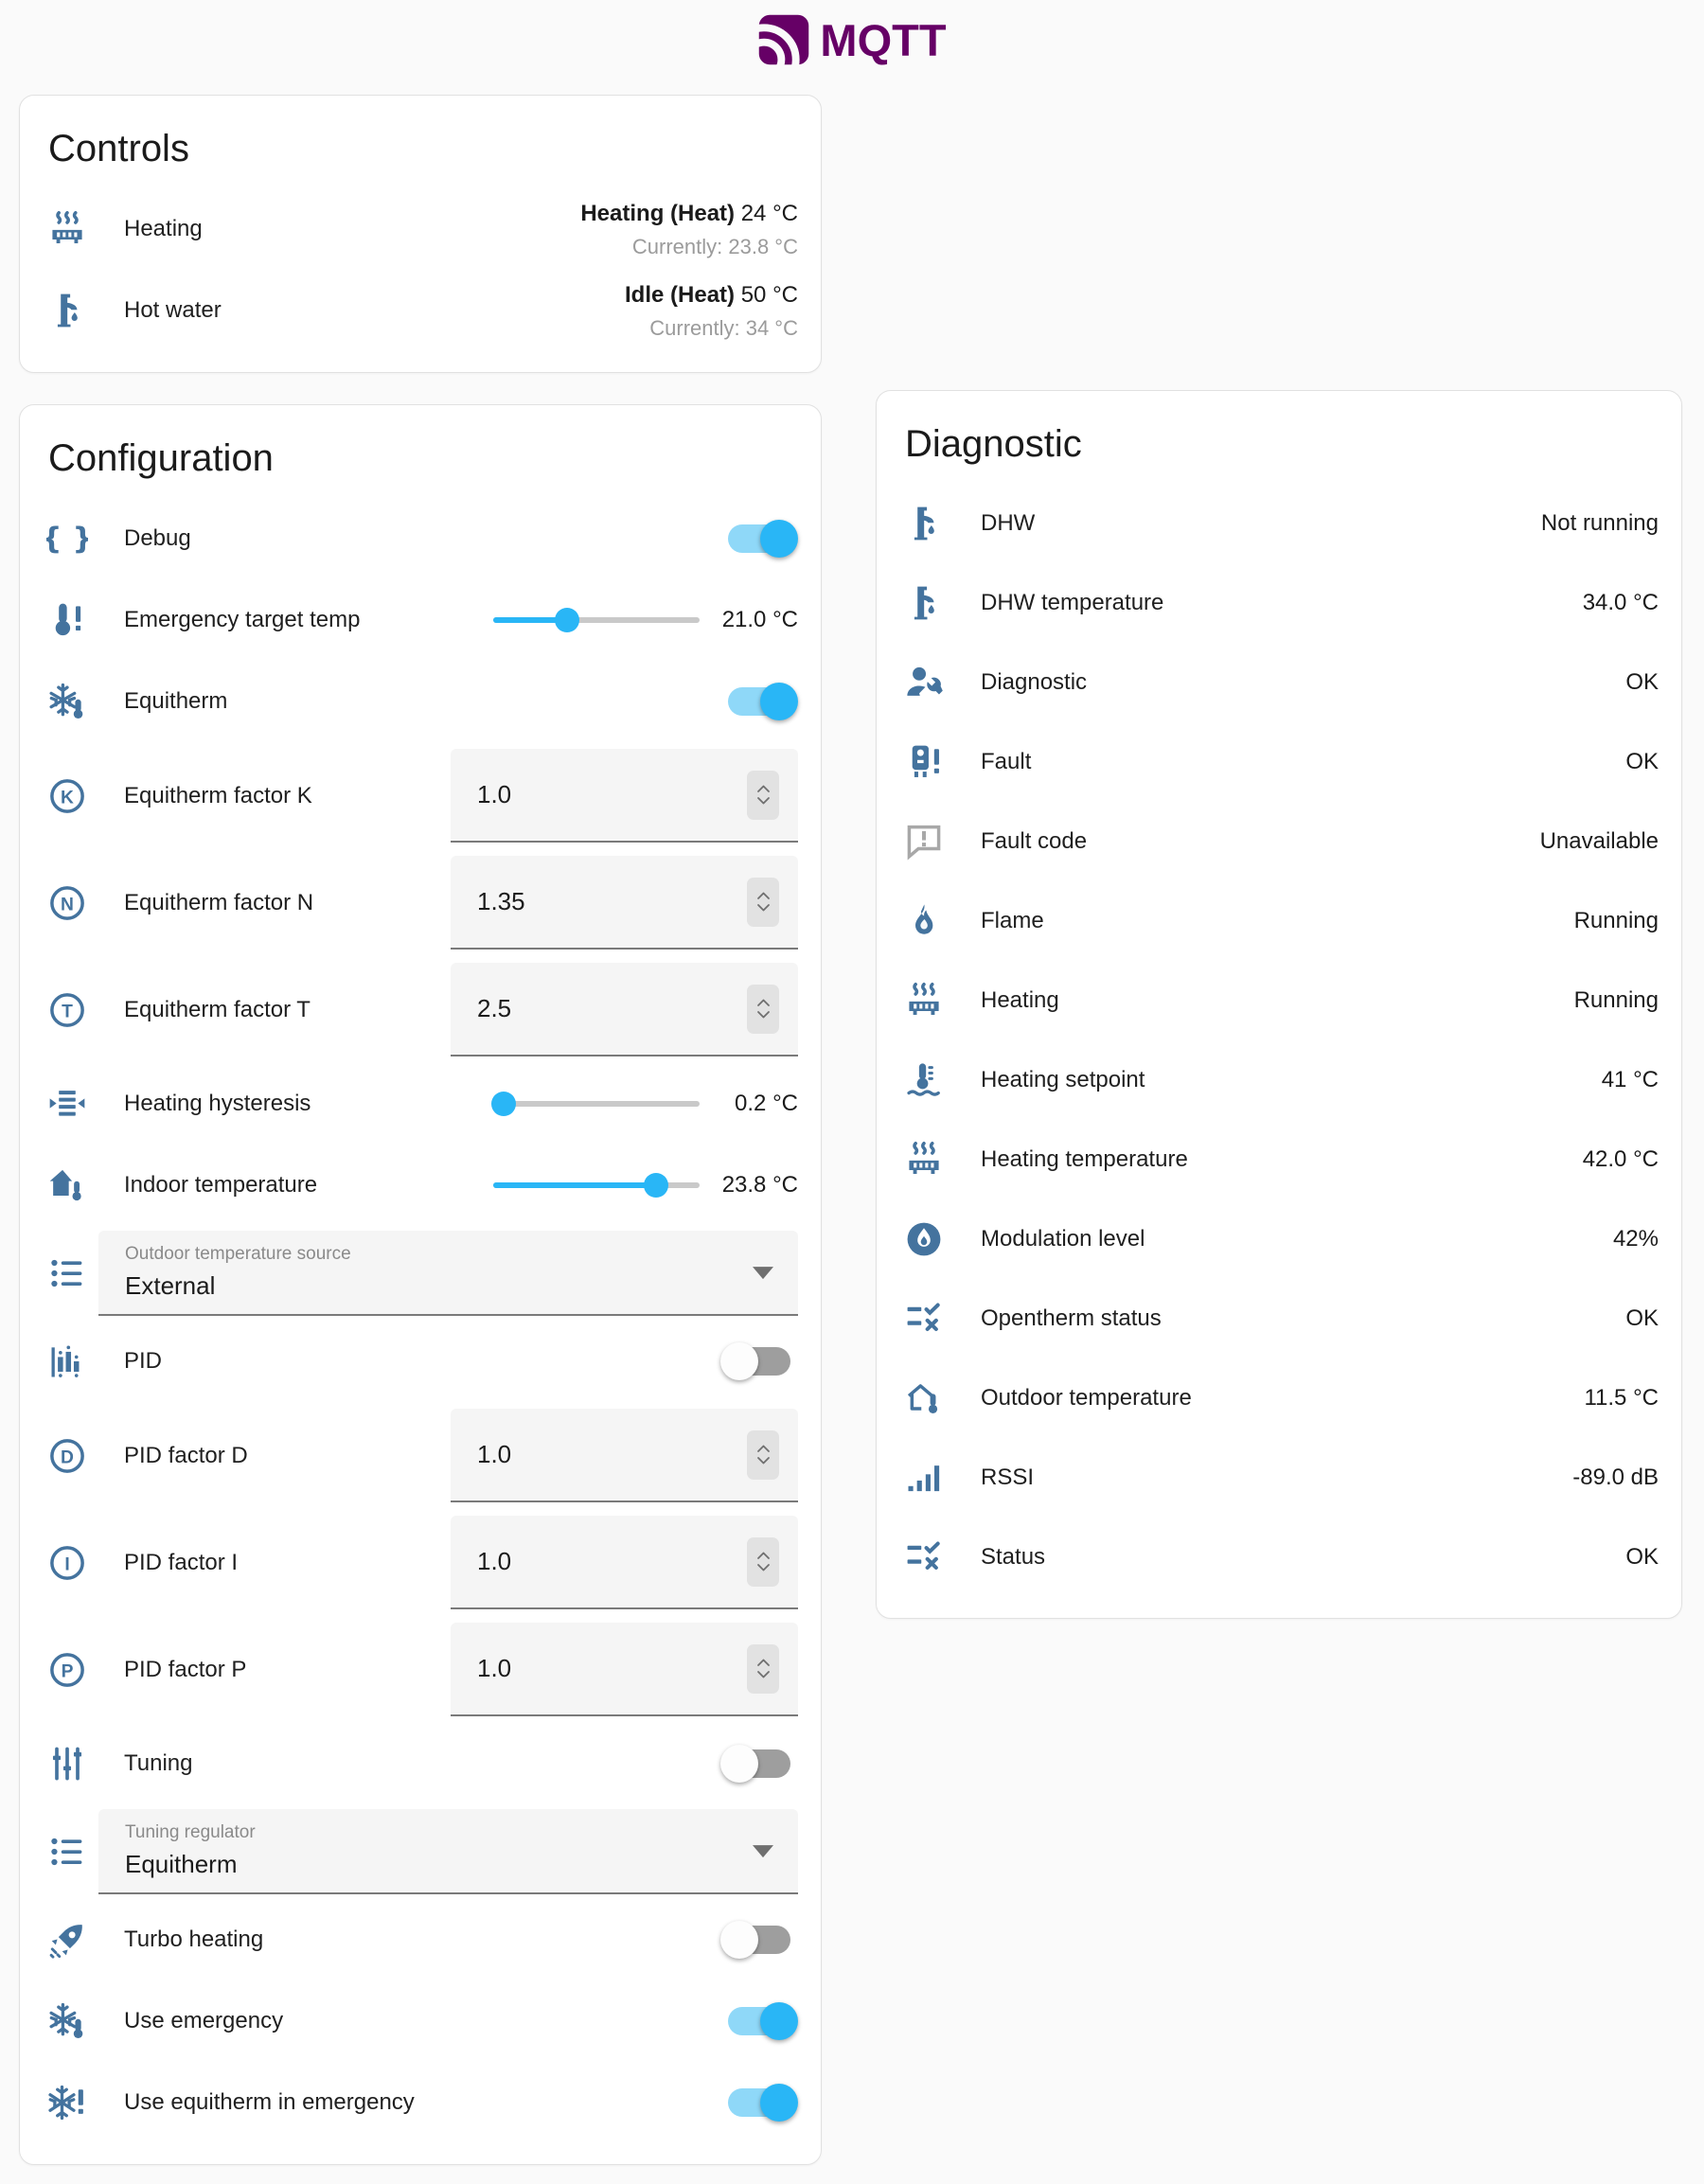  I want to click on fire-icon, so click(924, 921).